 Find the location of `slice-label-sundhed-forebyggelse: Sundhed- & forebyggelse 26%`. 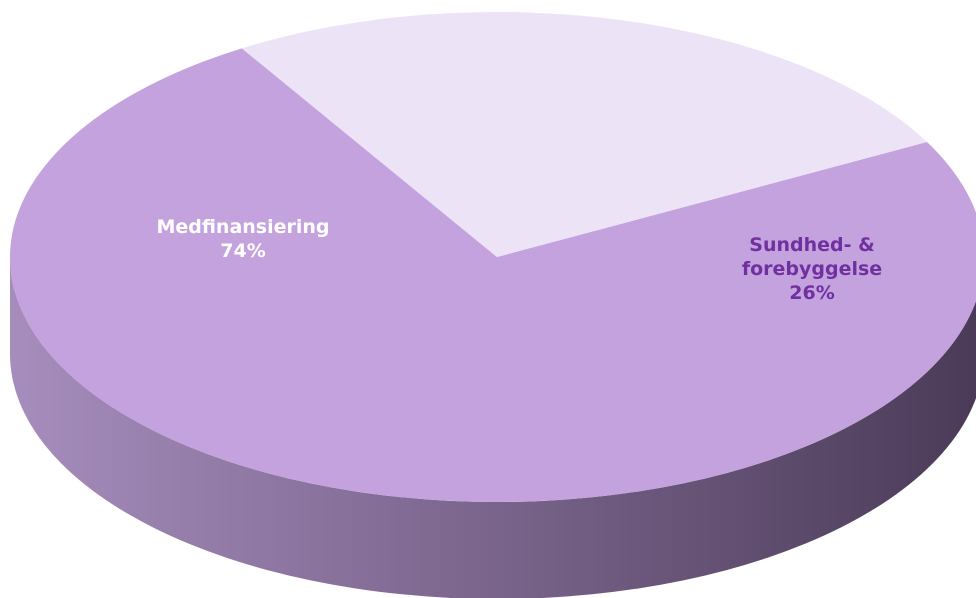

slice-label-sundhed-forebyggelse: Sundhed- & forebyggelse 26% is located at coordinates (812, 269).